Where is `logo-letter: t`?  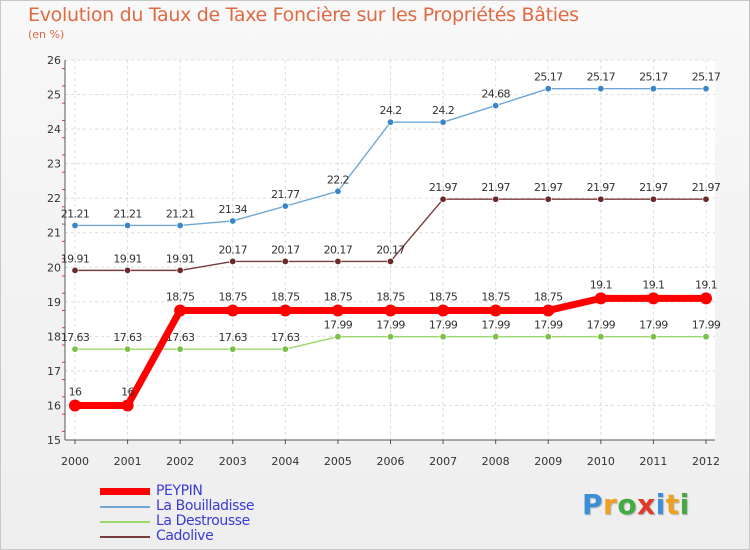 logo-letter: t is located at coordinates (672, 504).